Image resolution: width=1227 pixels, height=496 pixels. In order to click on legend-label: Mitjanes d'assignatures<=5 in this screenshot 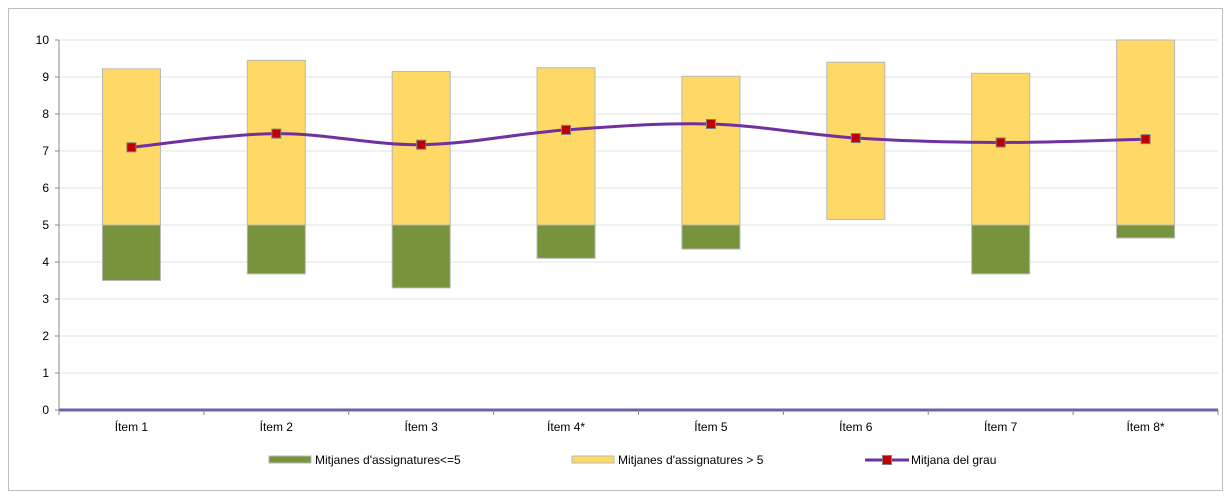, I will do `click(388, 460)`.